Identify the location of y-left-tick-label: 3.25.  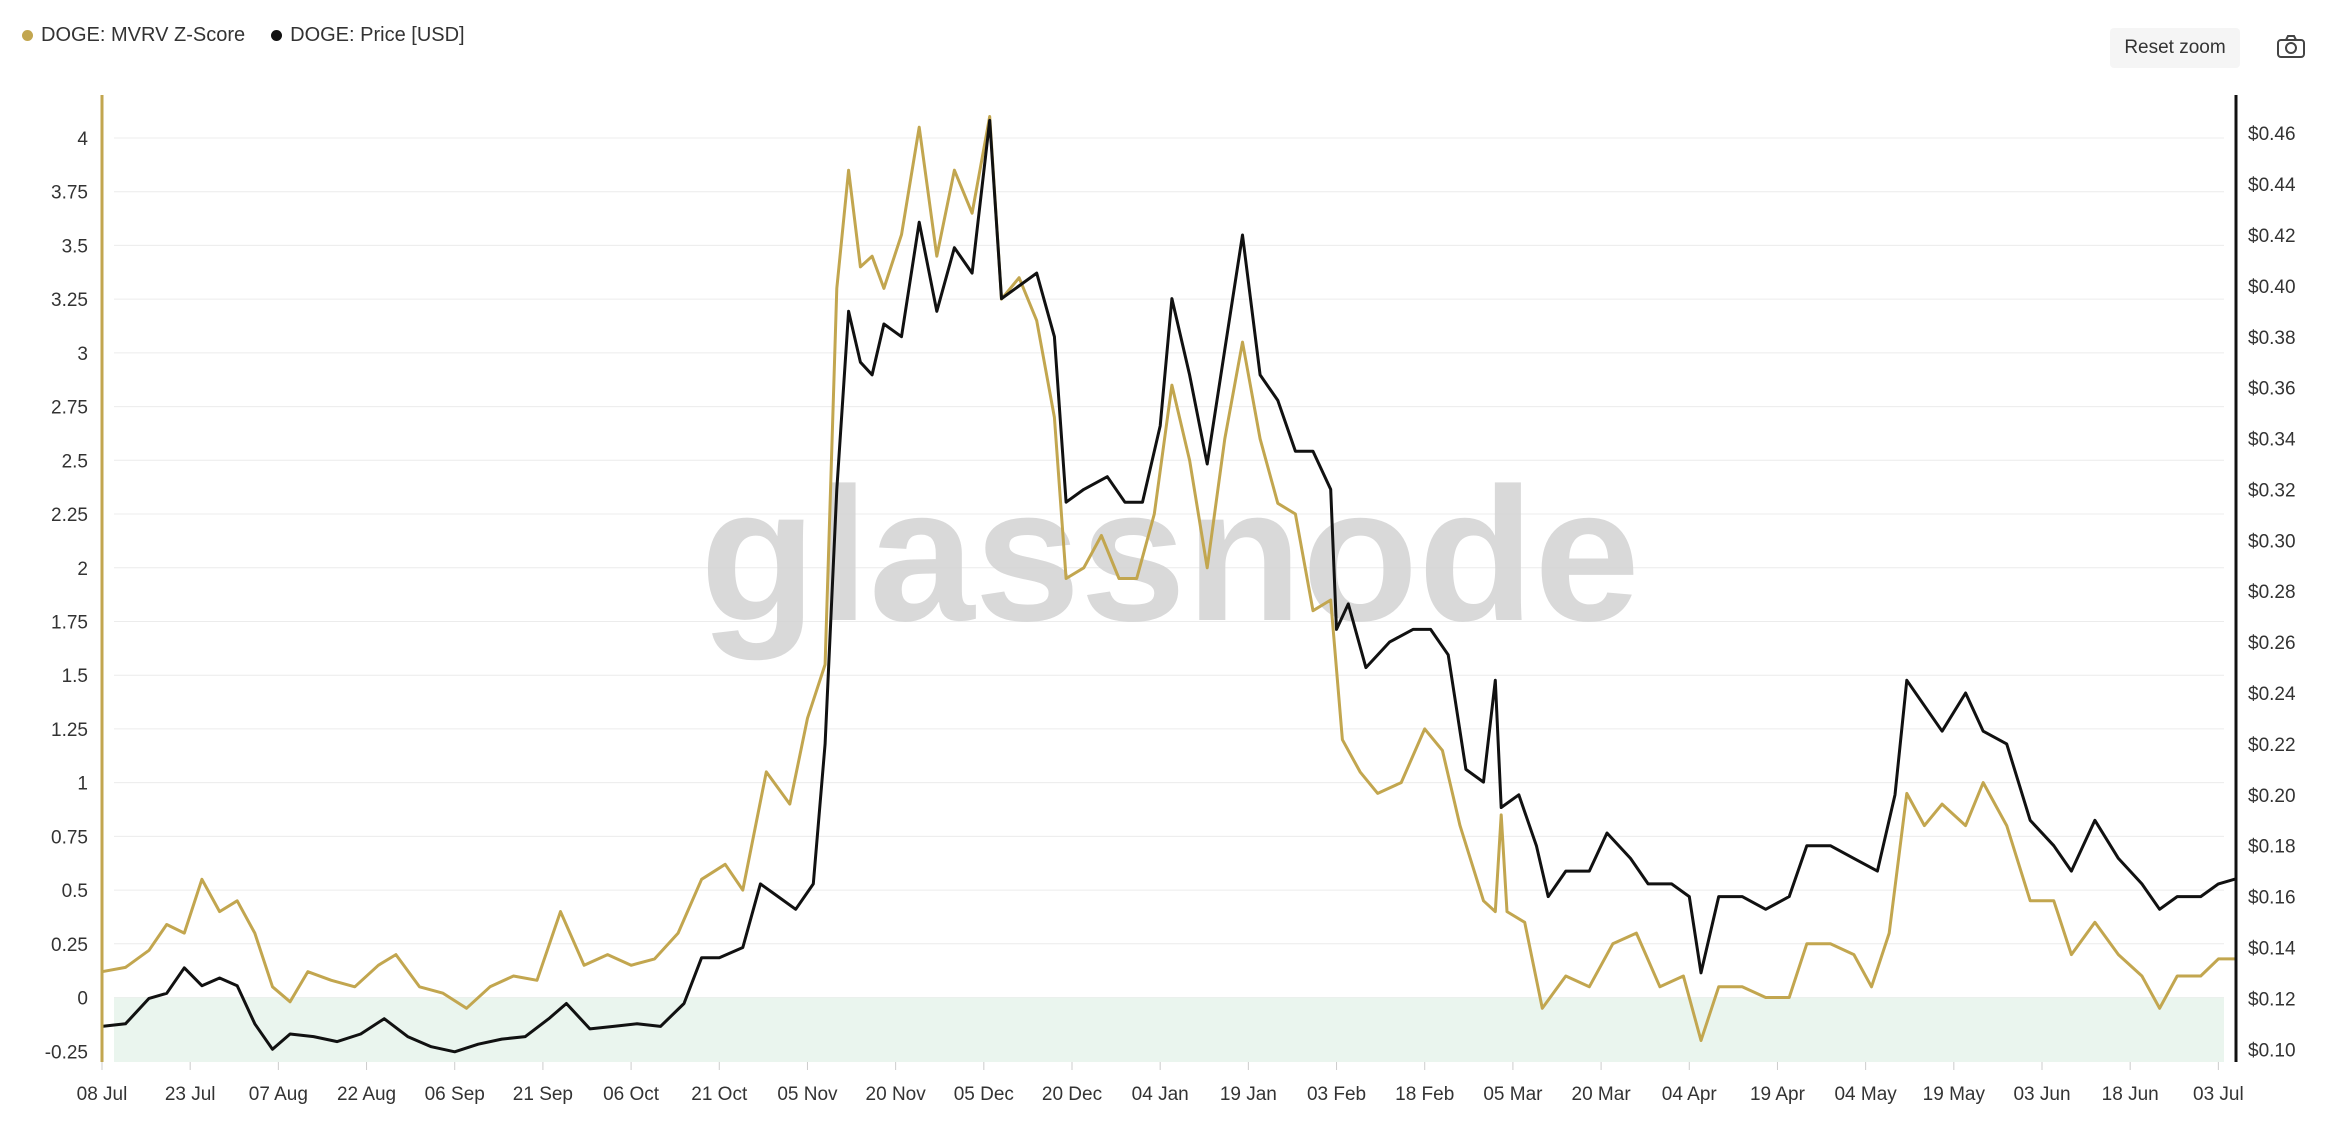
(69, 300).